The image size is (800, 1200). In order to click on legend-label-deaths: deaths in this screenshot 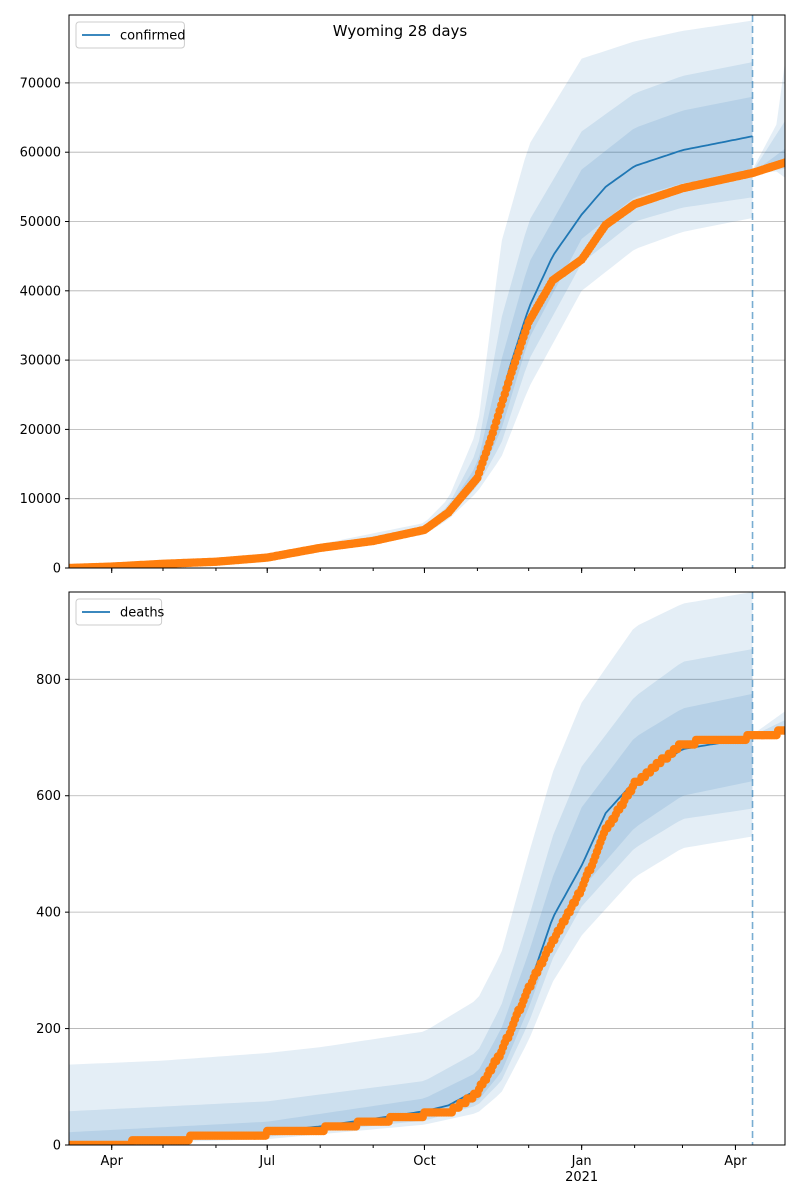, I will do `click(142, 613)`.